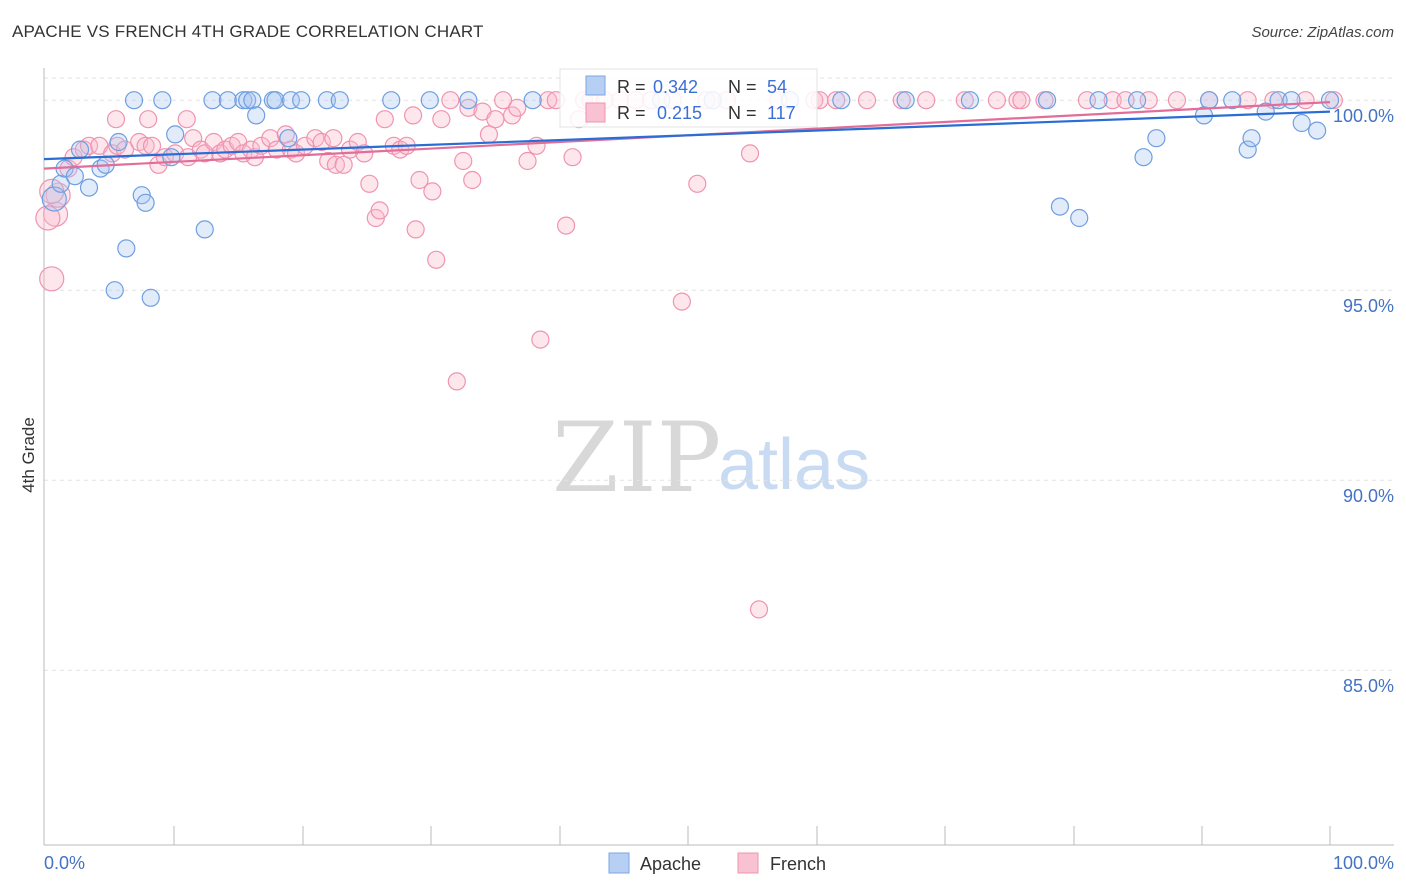  What do you see at coordinates (781, 113) in the screenshot?
I see `legend-n-french: 117` at bounding box center [781, 113].